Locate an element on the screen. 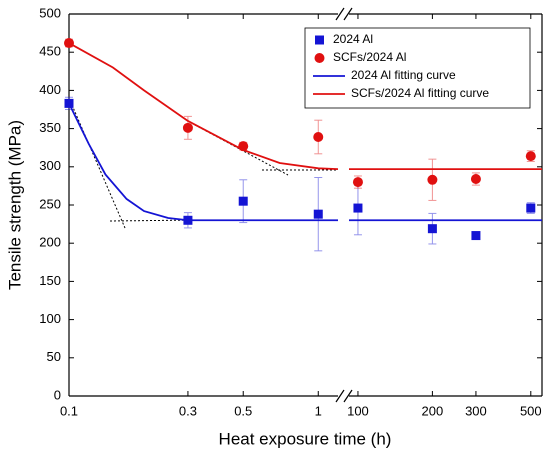 This screenshot has width=550, height=459. y-tick-label: 0 is located at coordinates (57, 394).